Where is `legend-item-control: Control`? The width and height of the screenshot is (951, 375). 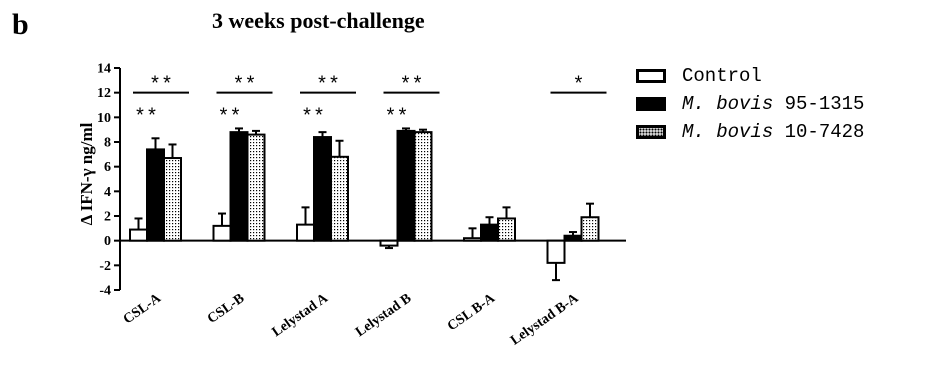 legend-item-control: Control is located at coordinates (750, 76).